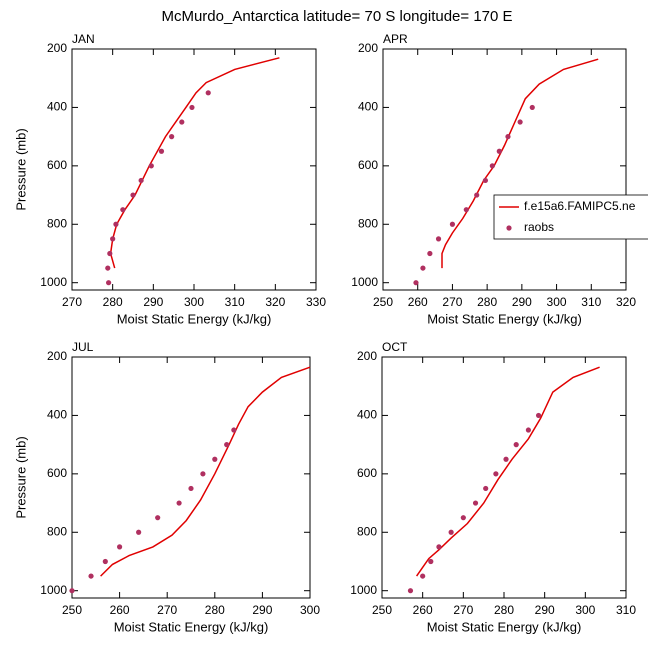 The width and height of the screenshot is (648, 648). What do you see at coordinates (580, 206) in the screenshot?
I see `legend-label: f.e15a6.FAMIPC5.ne` at bounding box center [580, 206].